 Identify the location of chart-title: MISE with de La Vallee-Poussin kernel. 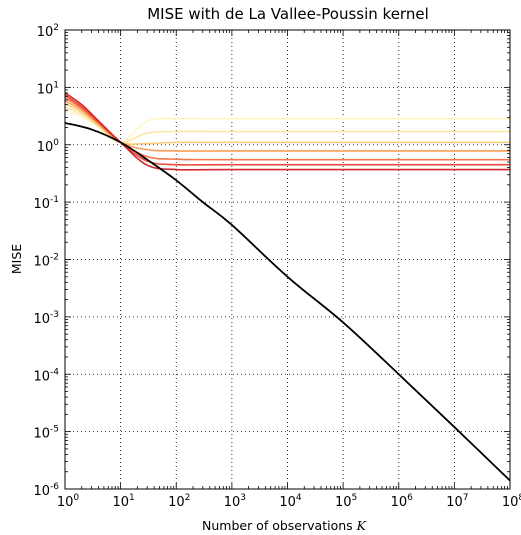
(288, 14).